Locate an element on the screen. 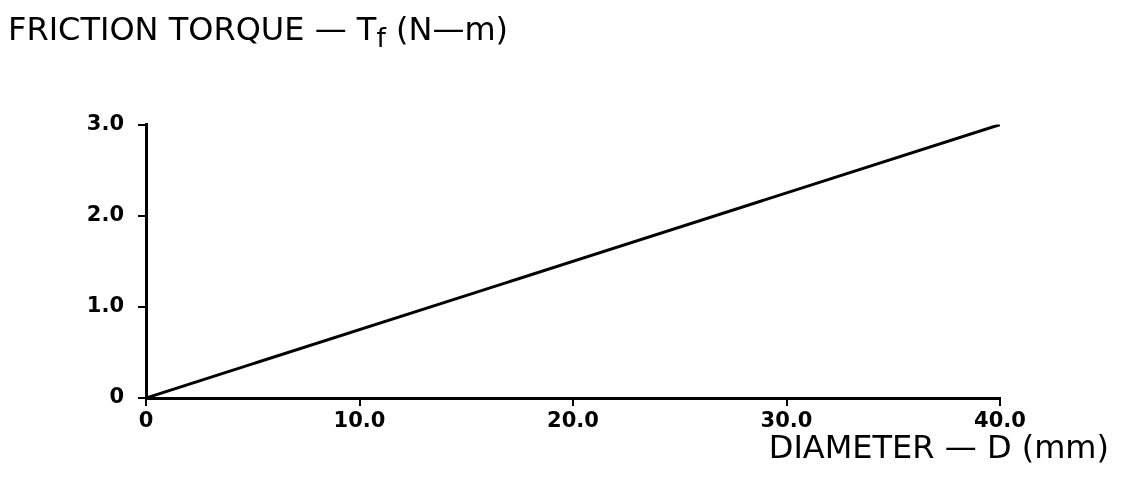  x-tick-label: 0 is located at coordinates (146, 420).